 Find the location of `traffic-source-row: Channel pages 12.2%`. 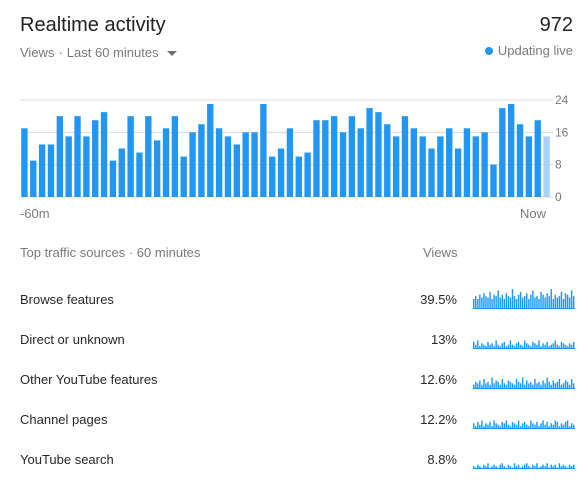

traffic-source-row: Channel pages 12.2% is located at coordinates (291, 420).